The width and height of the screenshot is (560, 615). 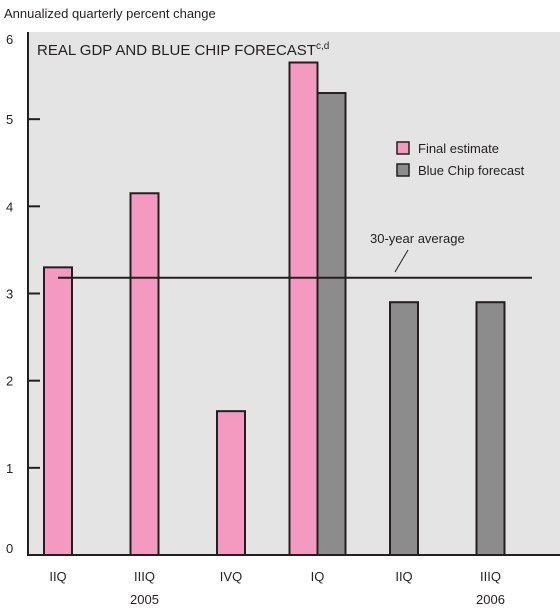 What do you see at coordinates (401, 261) in the screenshot?
I see `reference-leader-line` at bounding box center [401, 261].